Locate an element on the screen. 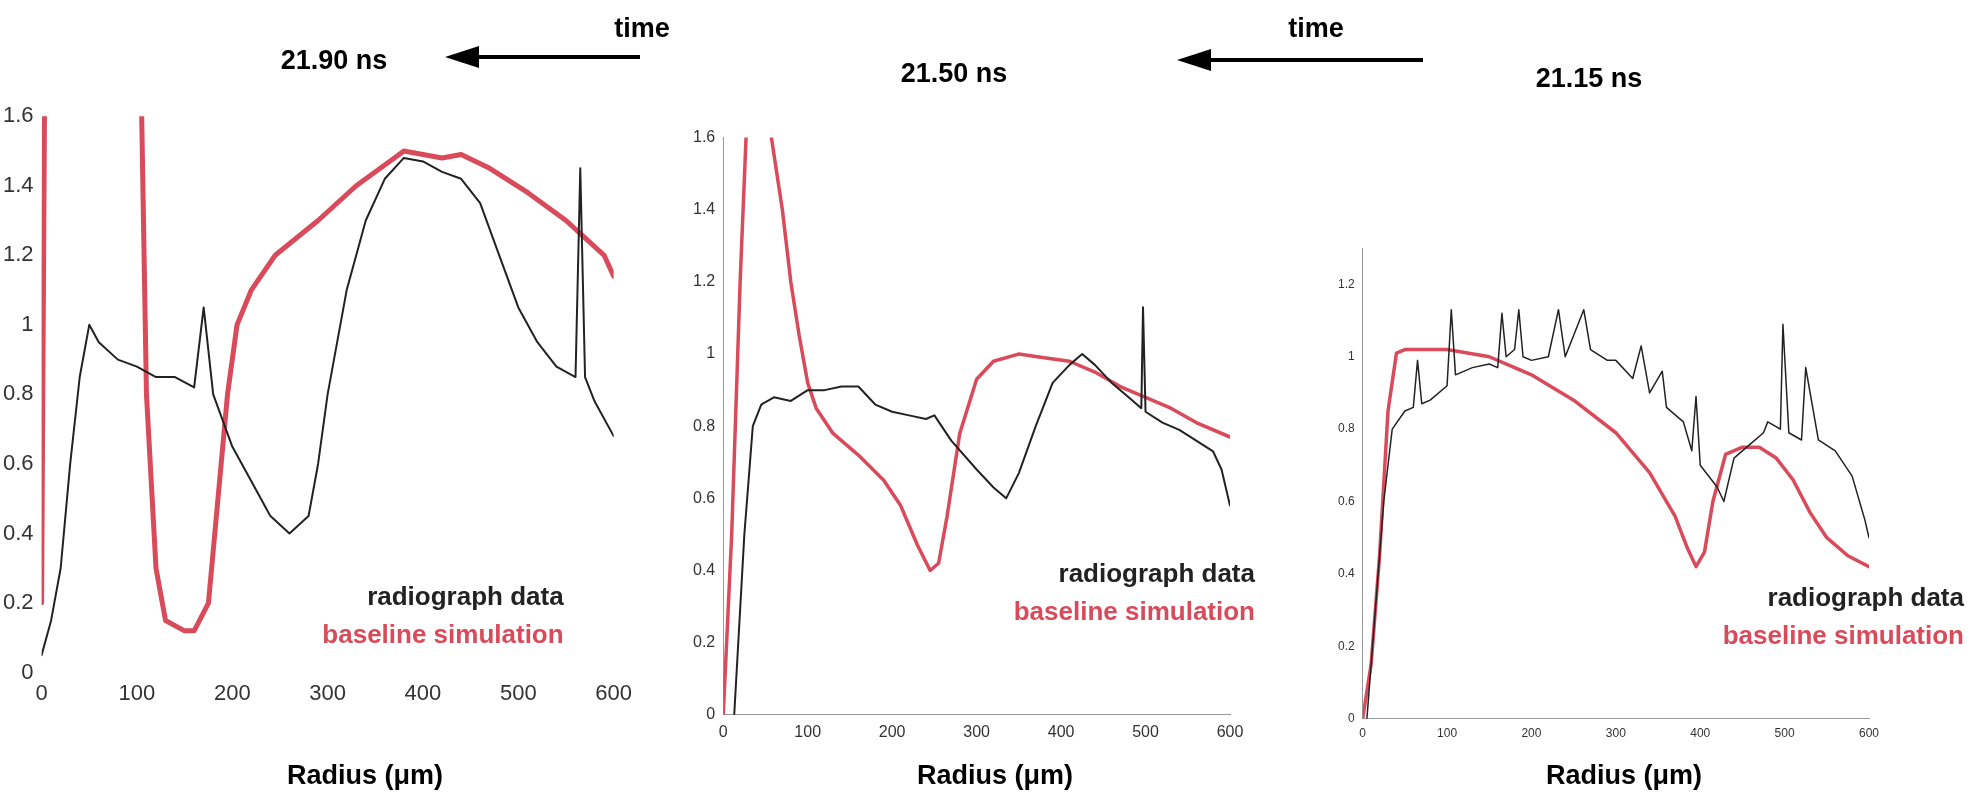 The width and height of the screenshot is (1974, 798). chart-title: 21.50 ns is located at coordinates (954, 73).